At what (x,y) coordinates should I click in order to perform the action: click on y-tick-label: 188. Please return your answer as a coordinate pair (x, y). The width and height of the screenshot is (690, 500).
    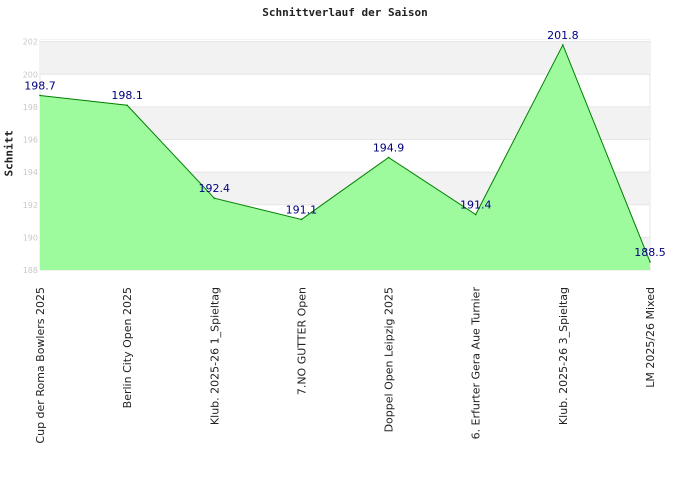
    Looking at the image, I should click on (30, 270).